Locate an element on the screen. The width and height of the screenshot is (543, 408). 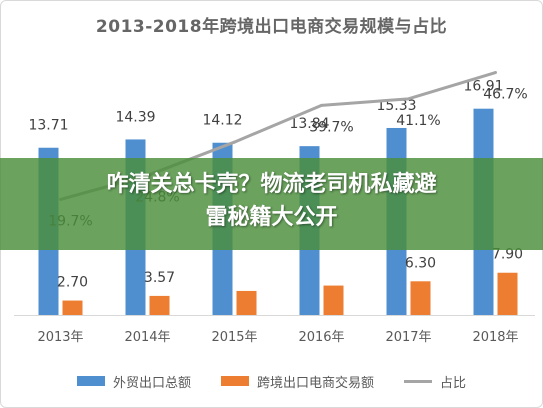
legend-item-share: 占比 is located at coordinates (435, 381).